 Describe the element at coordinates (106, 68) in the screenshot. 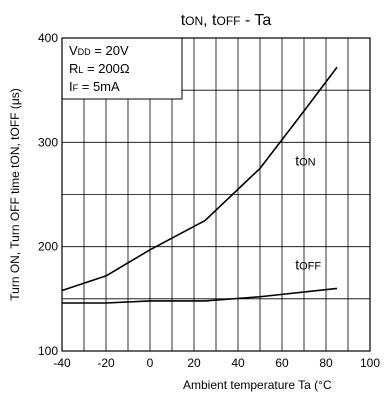

I see `condition-value: = 200Ω` at that location.